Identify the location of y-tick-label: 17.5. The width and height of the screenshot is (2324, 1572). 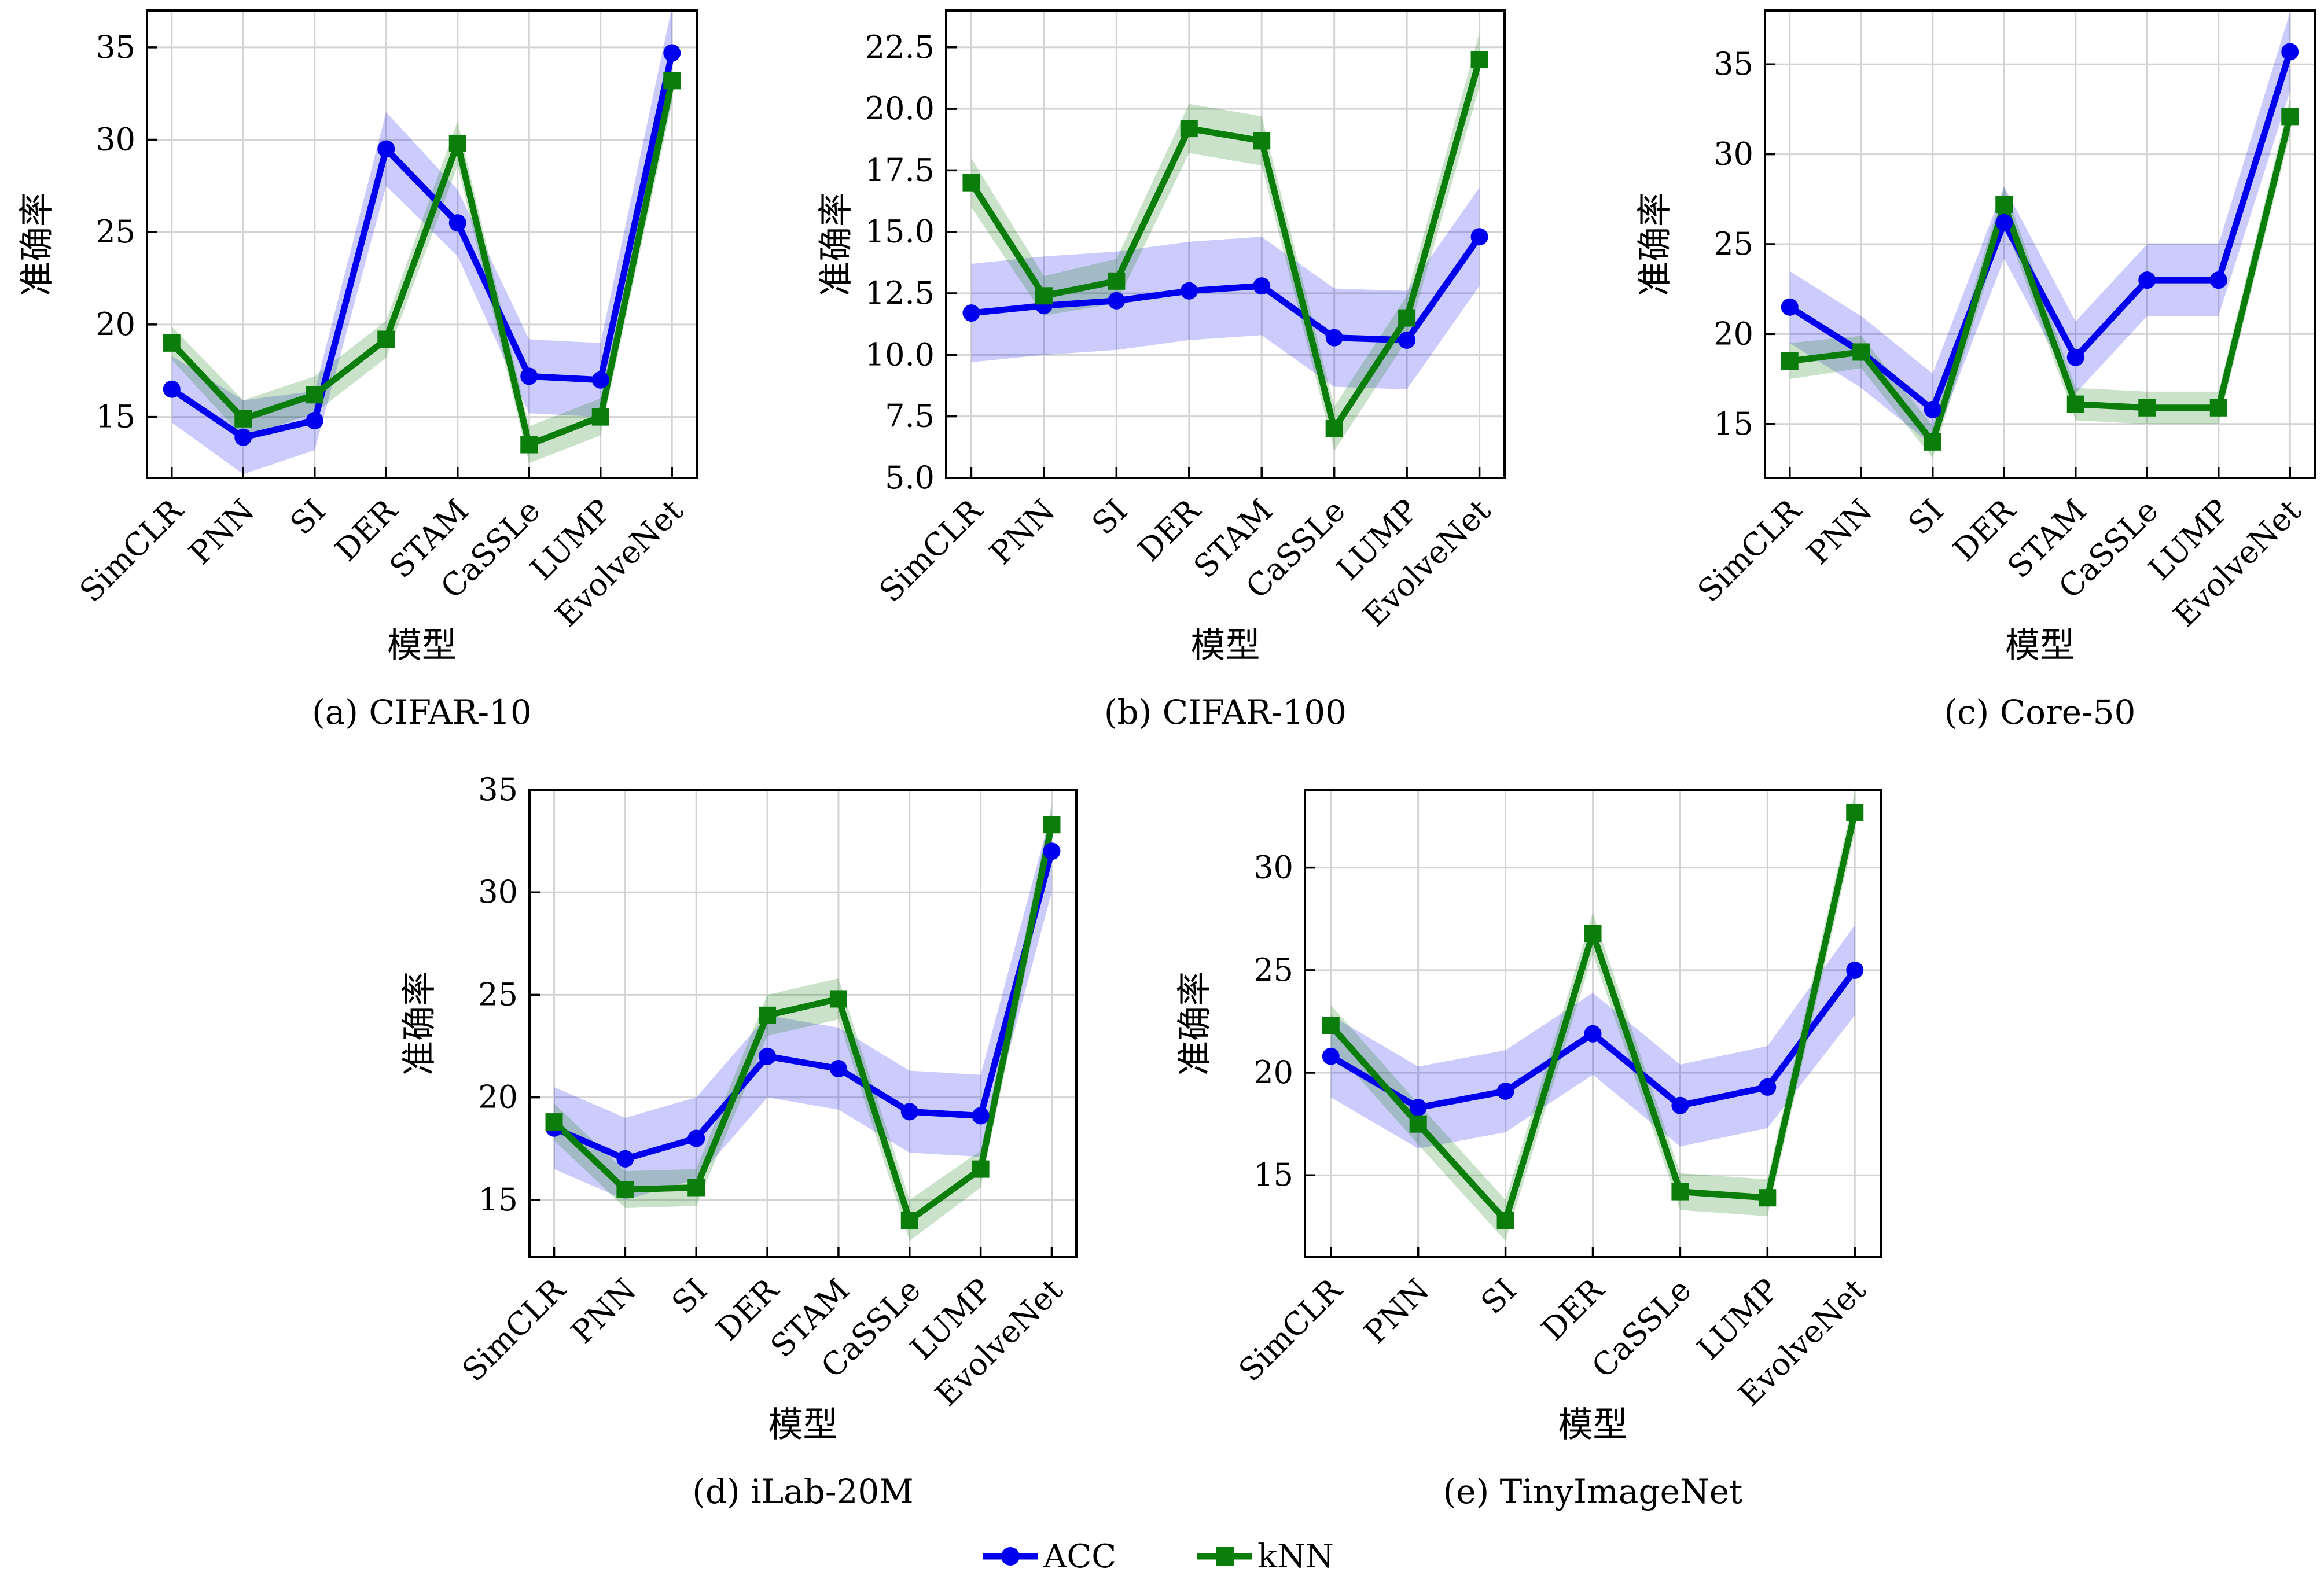
(900, 170).